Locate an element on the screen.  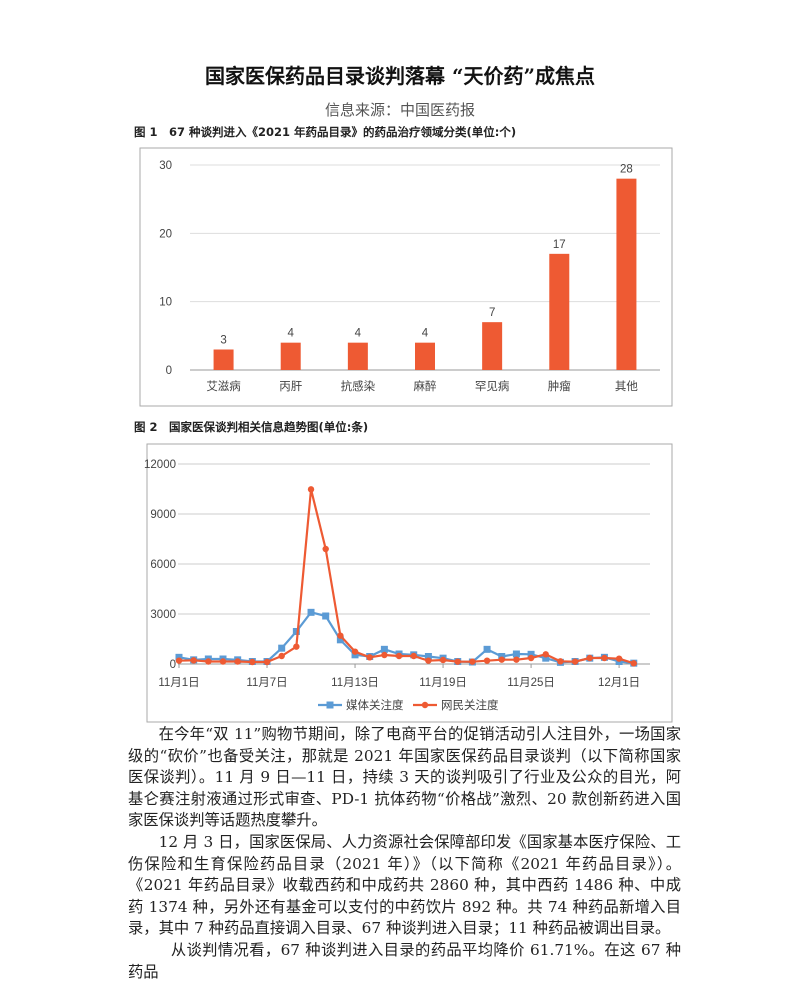
x-tick-label: 抗感染 is located at coordinates (358, 386).